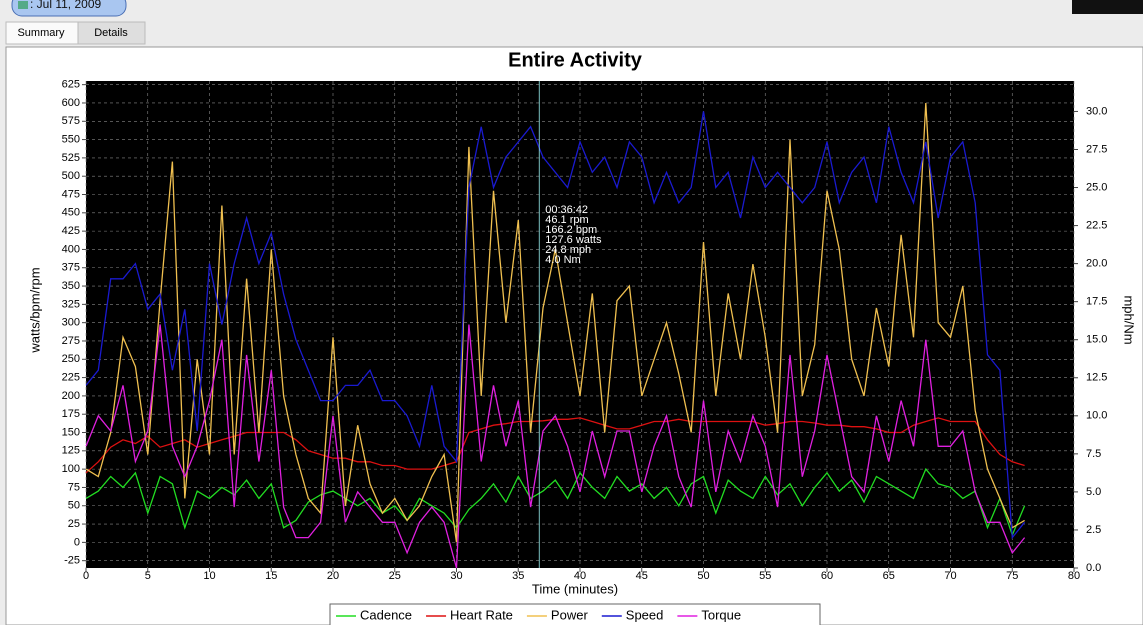 Image resolution: width=1143 pixels, height=625 pixels. What do you see at coordinates (71, 194) in the screenshot?
I see `y-tick-label: 475` at bounding box center [71, 194].